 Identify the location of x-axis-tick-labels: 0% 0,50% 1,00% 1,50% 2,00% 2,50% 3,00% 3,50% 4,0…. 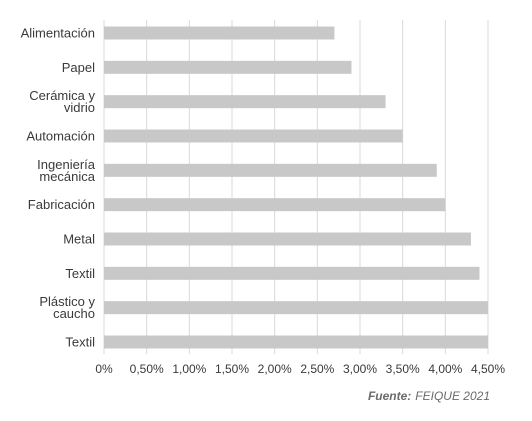
(300, 369).